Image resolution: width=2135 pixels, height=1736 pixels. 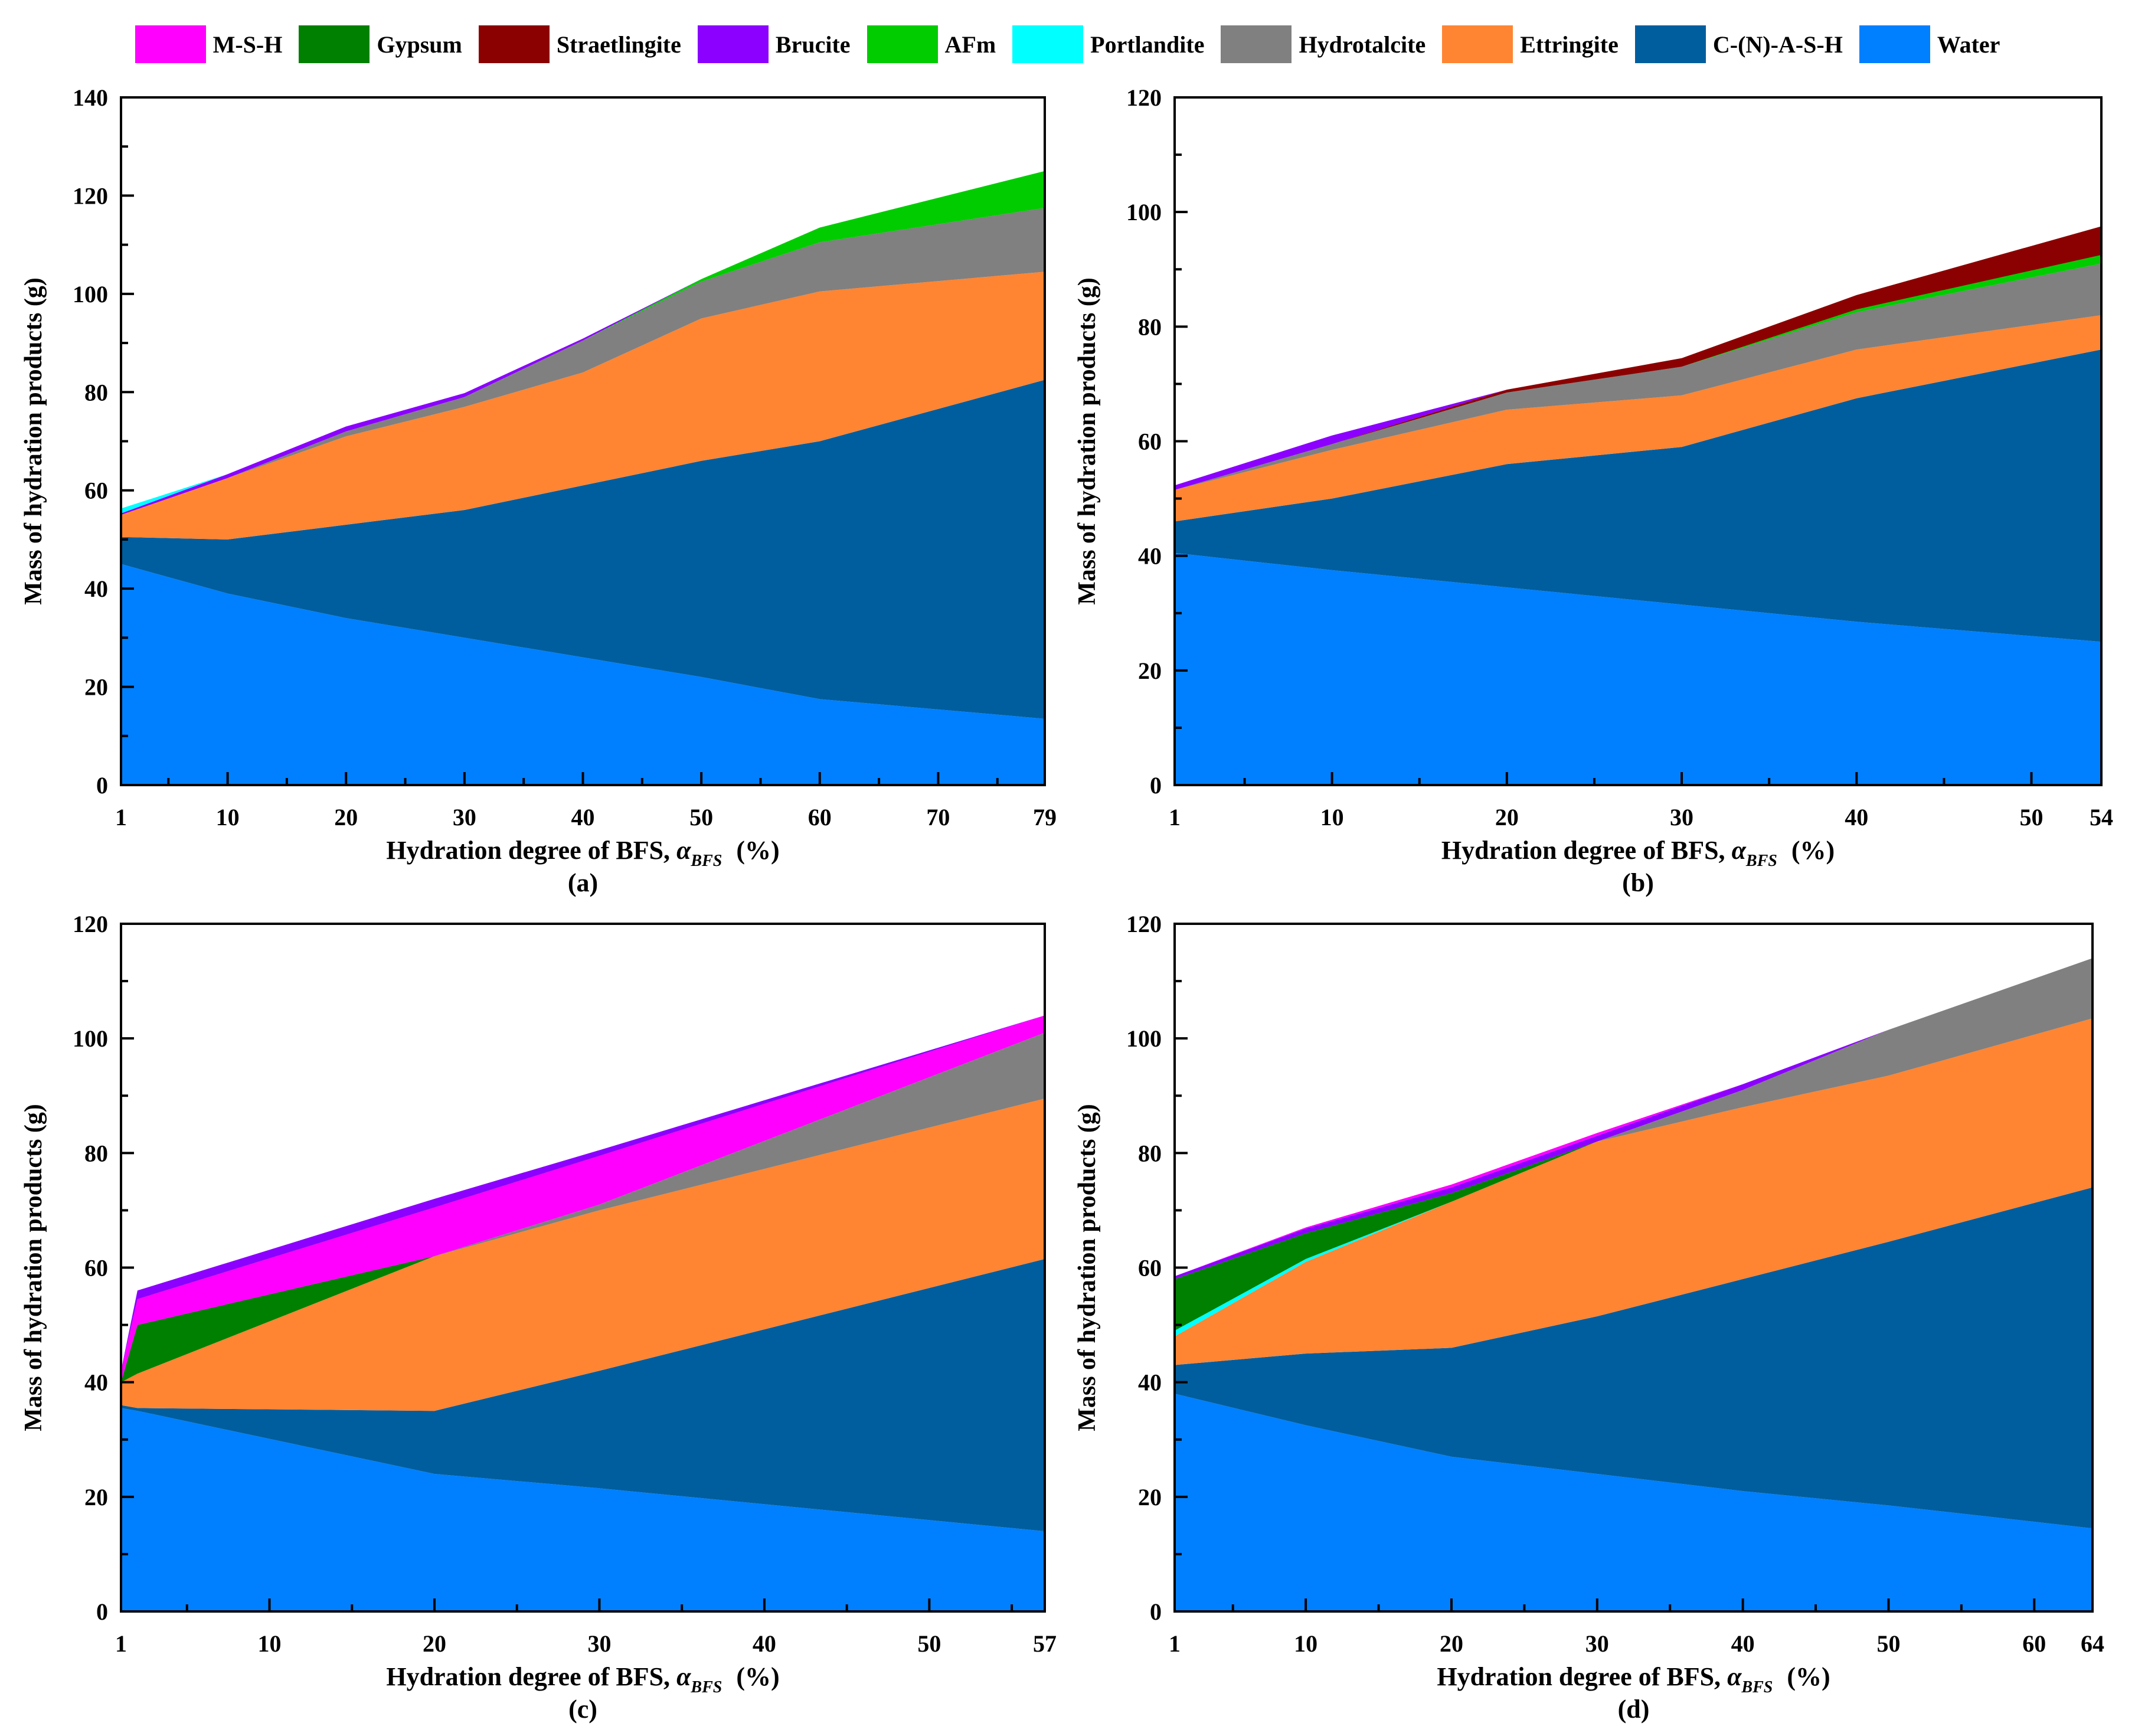 I want to click on panel-label: (b), so click(x=1638, y=883).